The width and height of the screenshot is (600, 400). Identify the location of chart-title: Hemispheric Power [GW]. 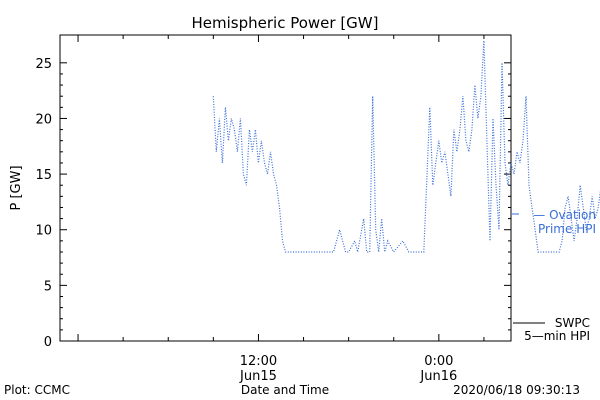
(285, 23).